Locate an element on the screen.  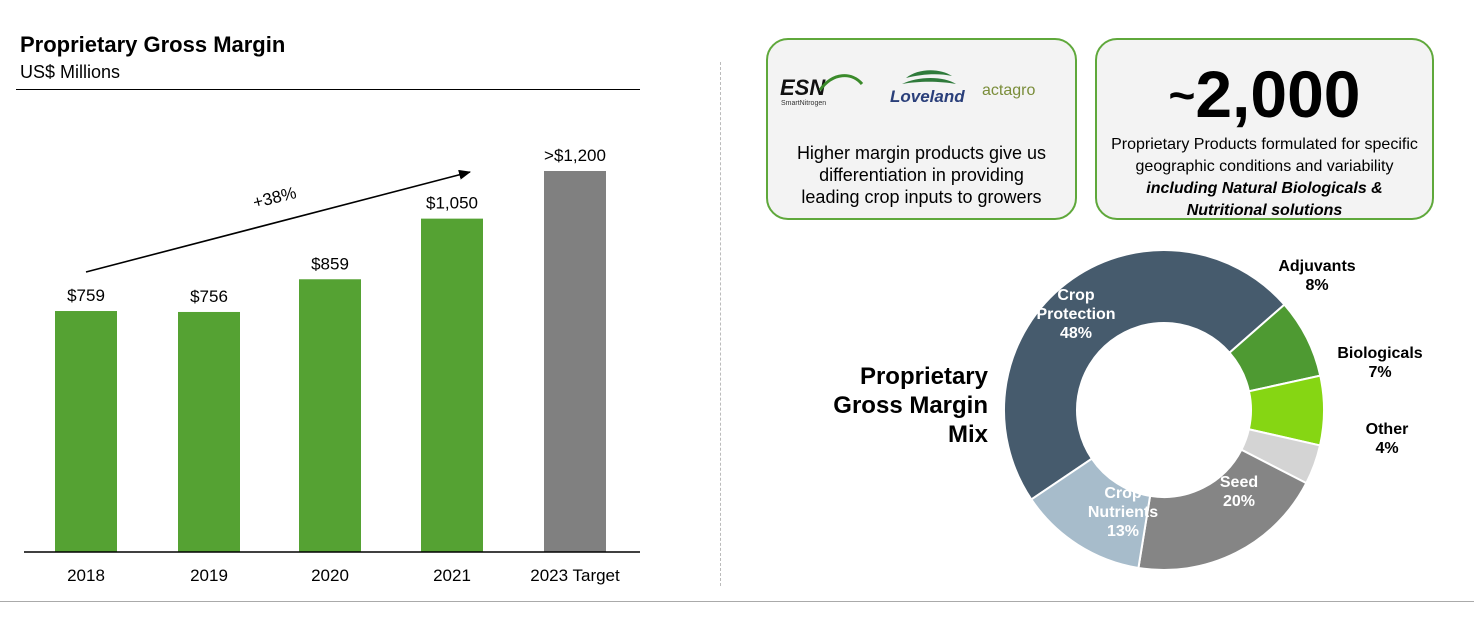
x-tick-label: 2021 is located at coordinates (452, 575).